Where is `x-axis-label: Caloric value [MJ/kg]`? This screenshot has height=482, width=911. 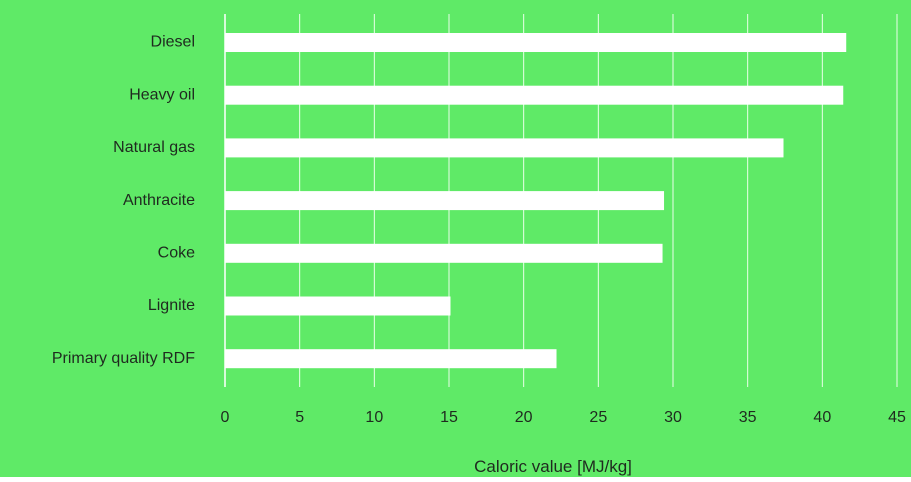
x-axis-label: Caloric value [MJ/kg] is located at coordinates (553, 466).